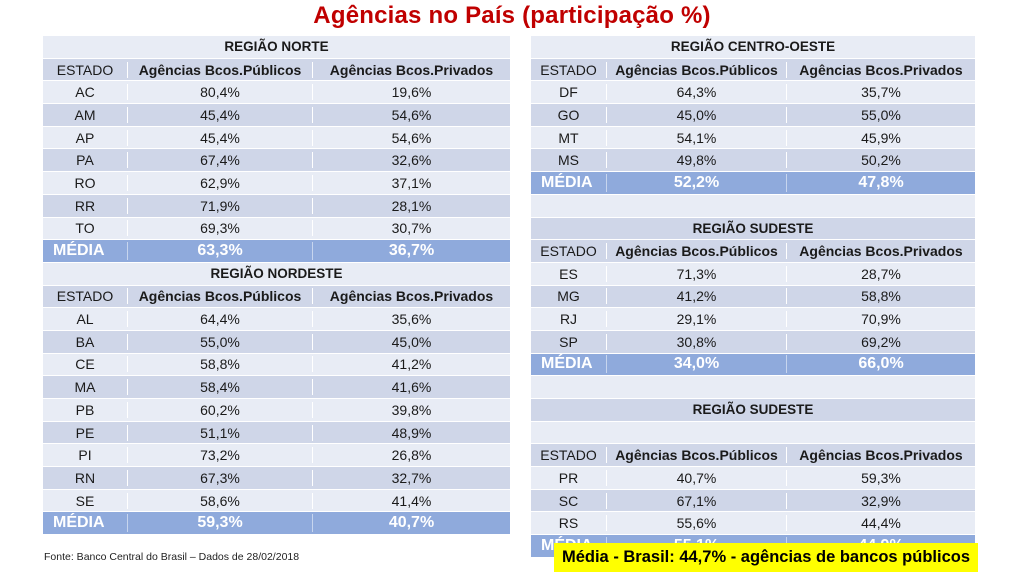 This screenshot has height=576, width=1024. I want to click on state-cell: AL, so click(85, 319).